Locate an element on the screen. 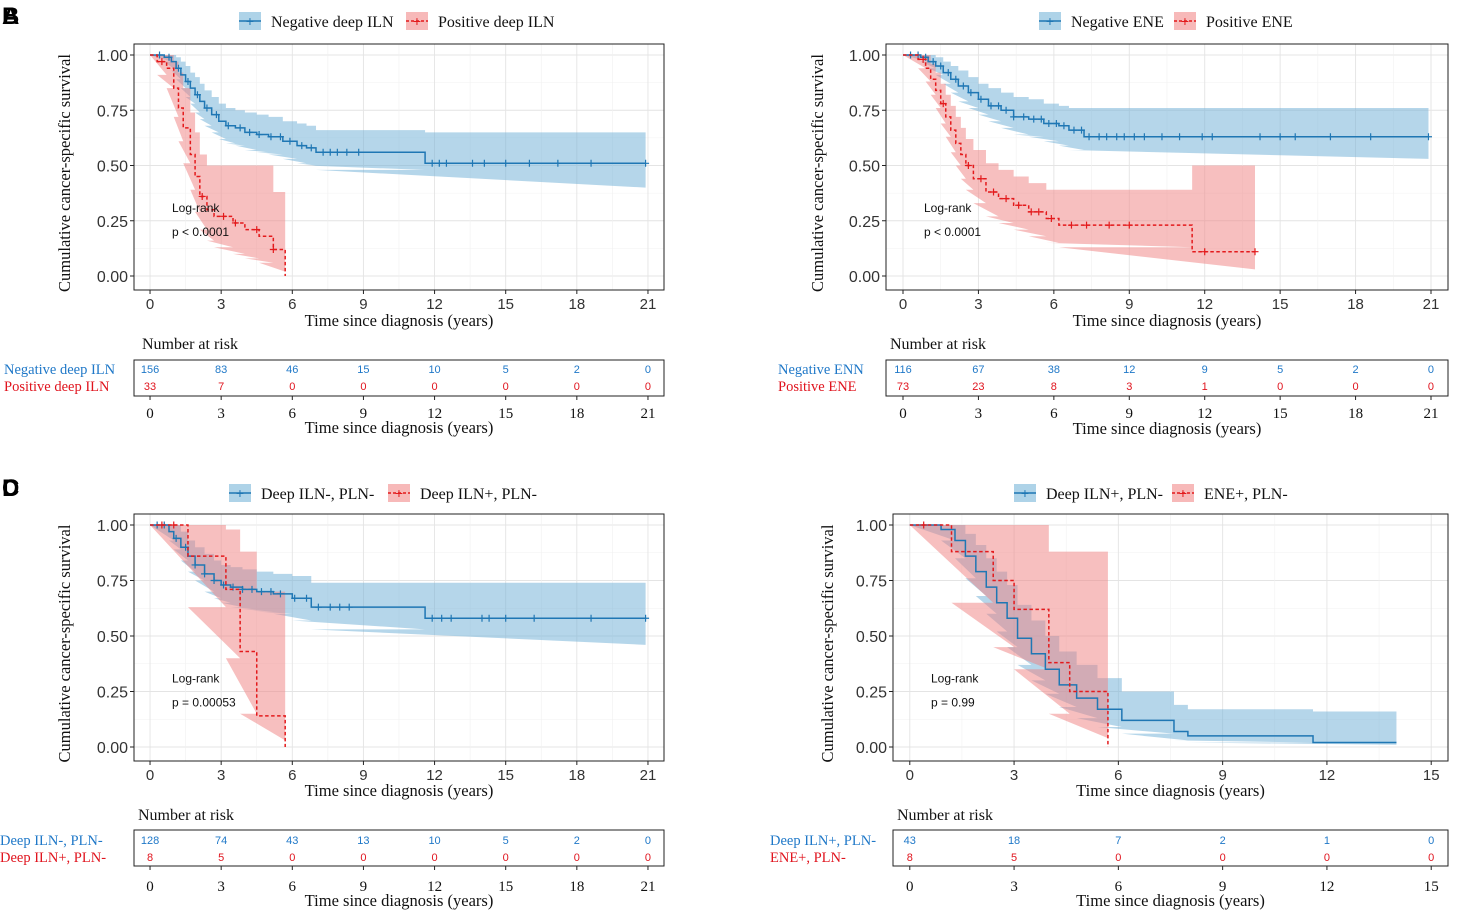  legend-item-red: + Deep ILN+, PLN- is located at coordinates (462, 493).